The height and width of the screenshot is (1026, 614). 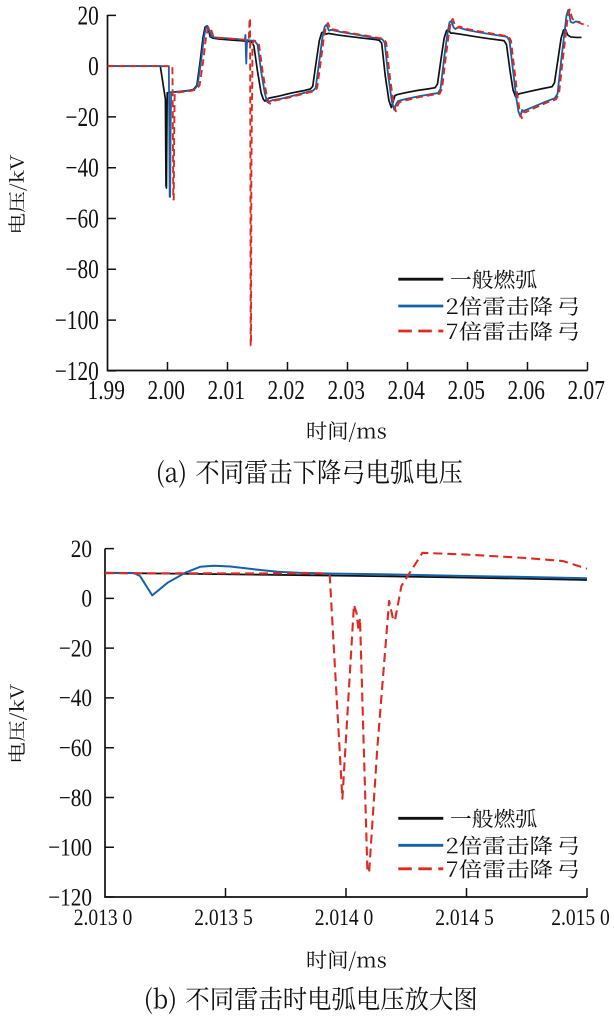 I want to click on svg-text: 2.07, so click(x=586, y=390).